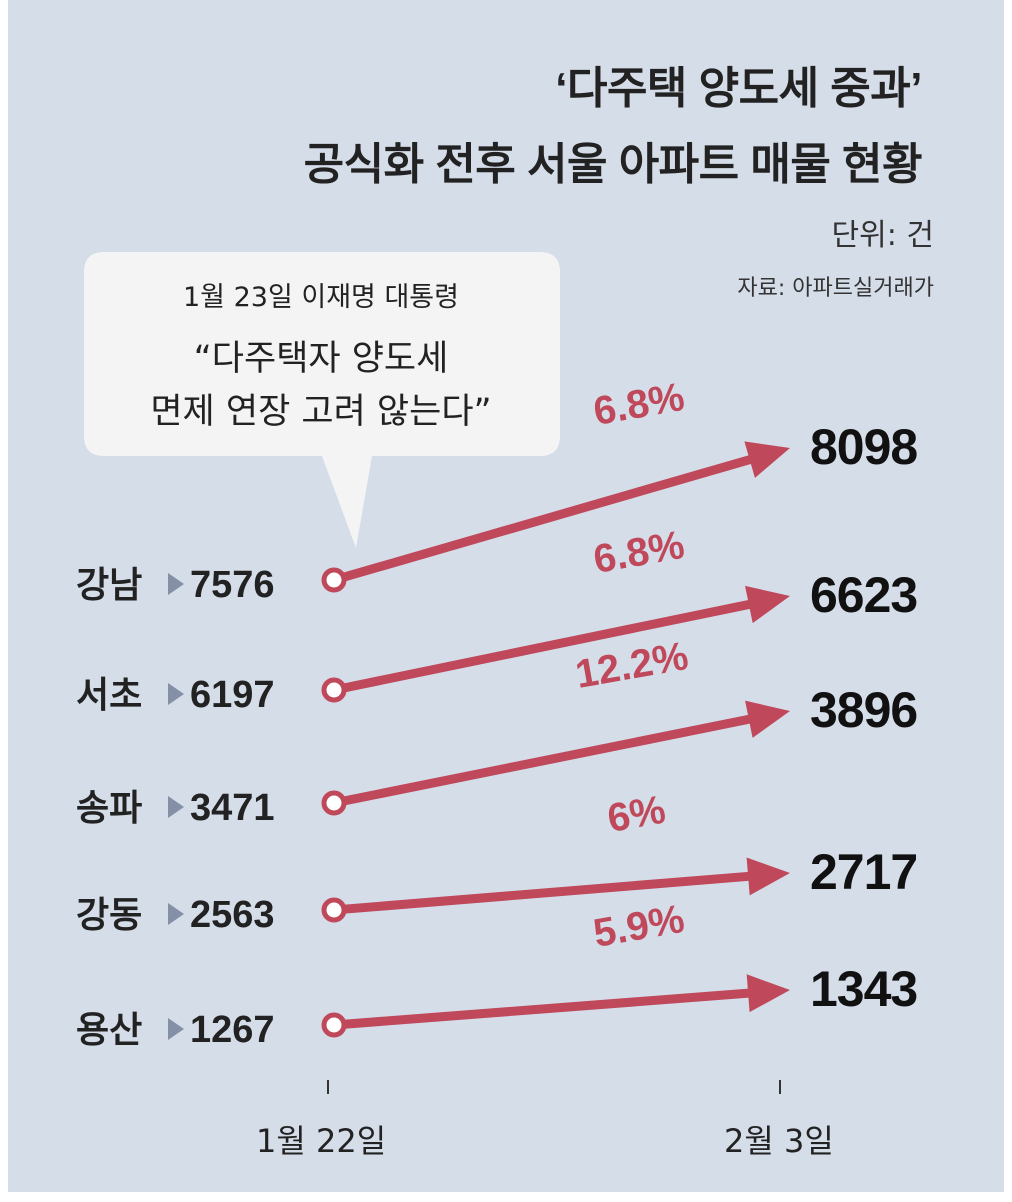 This screenshot has width=1012, height=1202. What do you see at coordinates (864, 447) in the screenshot?
I see `end-value-label: 8098` at bounding box center [864, 447].